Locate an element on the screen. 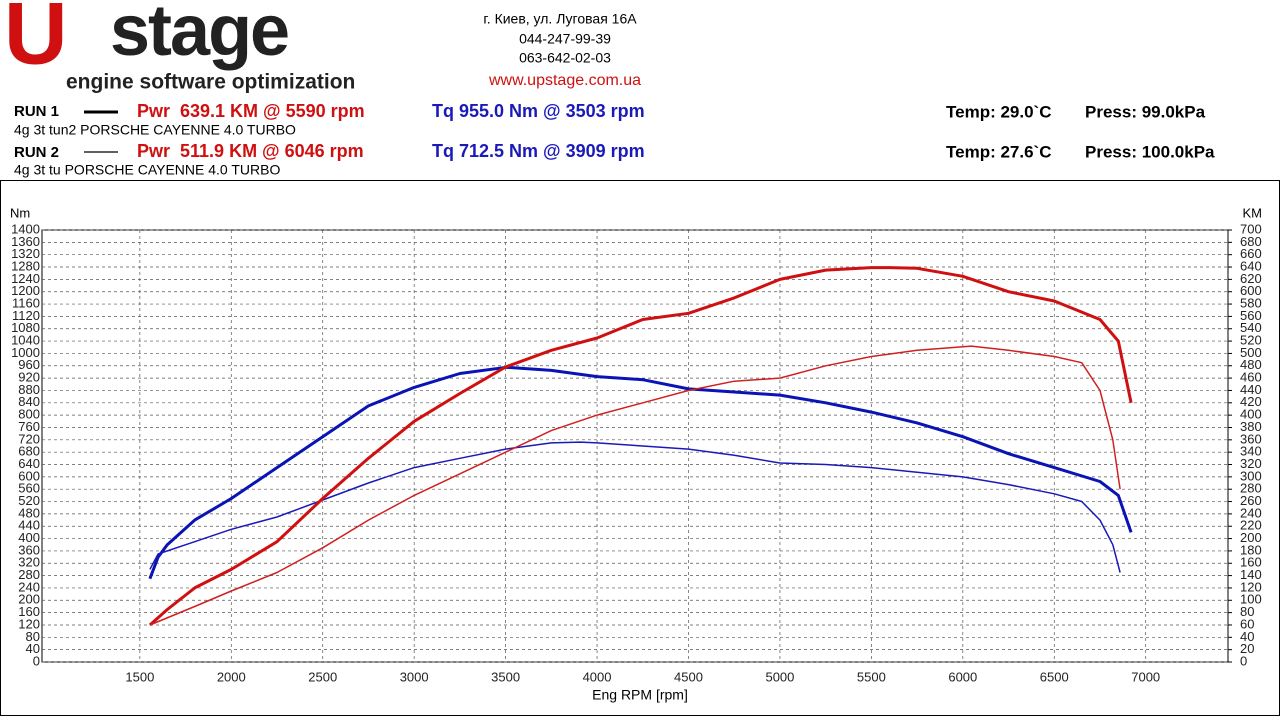 Image resolution: width=1280 pixels, height=725 pixels. y2-tick-label: 200 is located at coordinates (1251, 537).